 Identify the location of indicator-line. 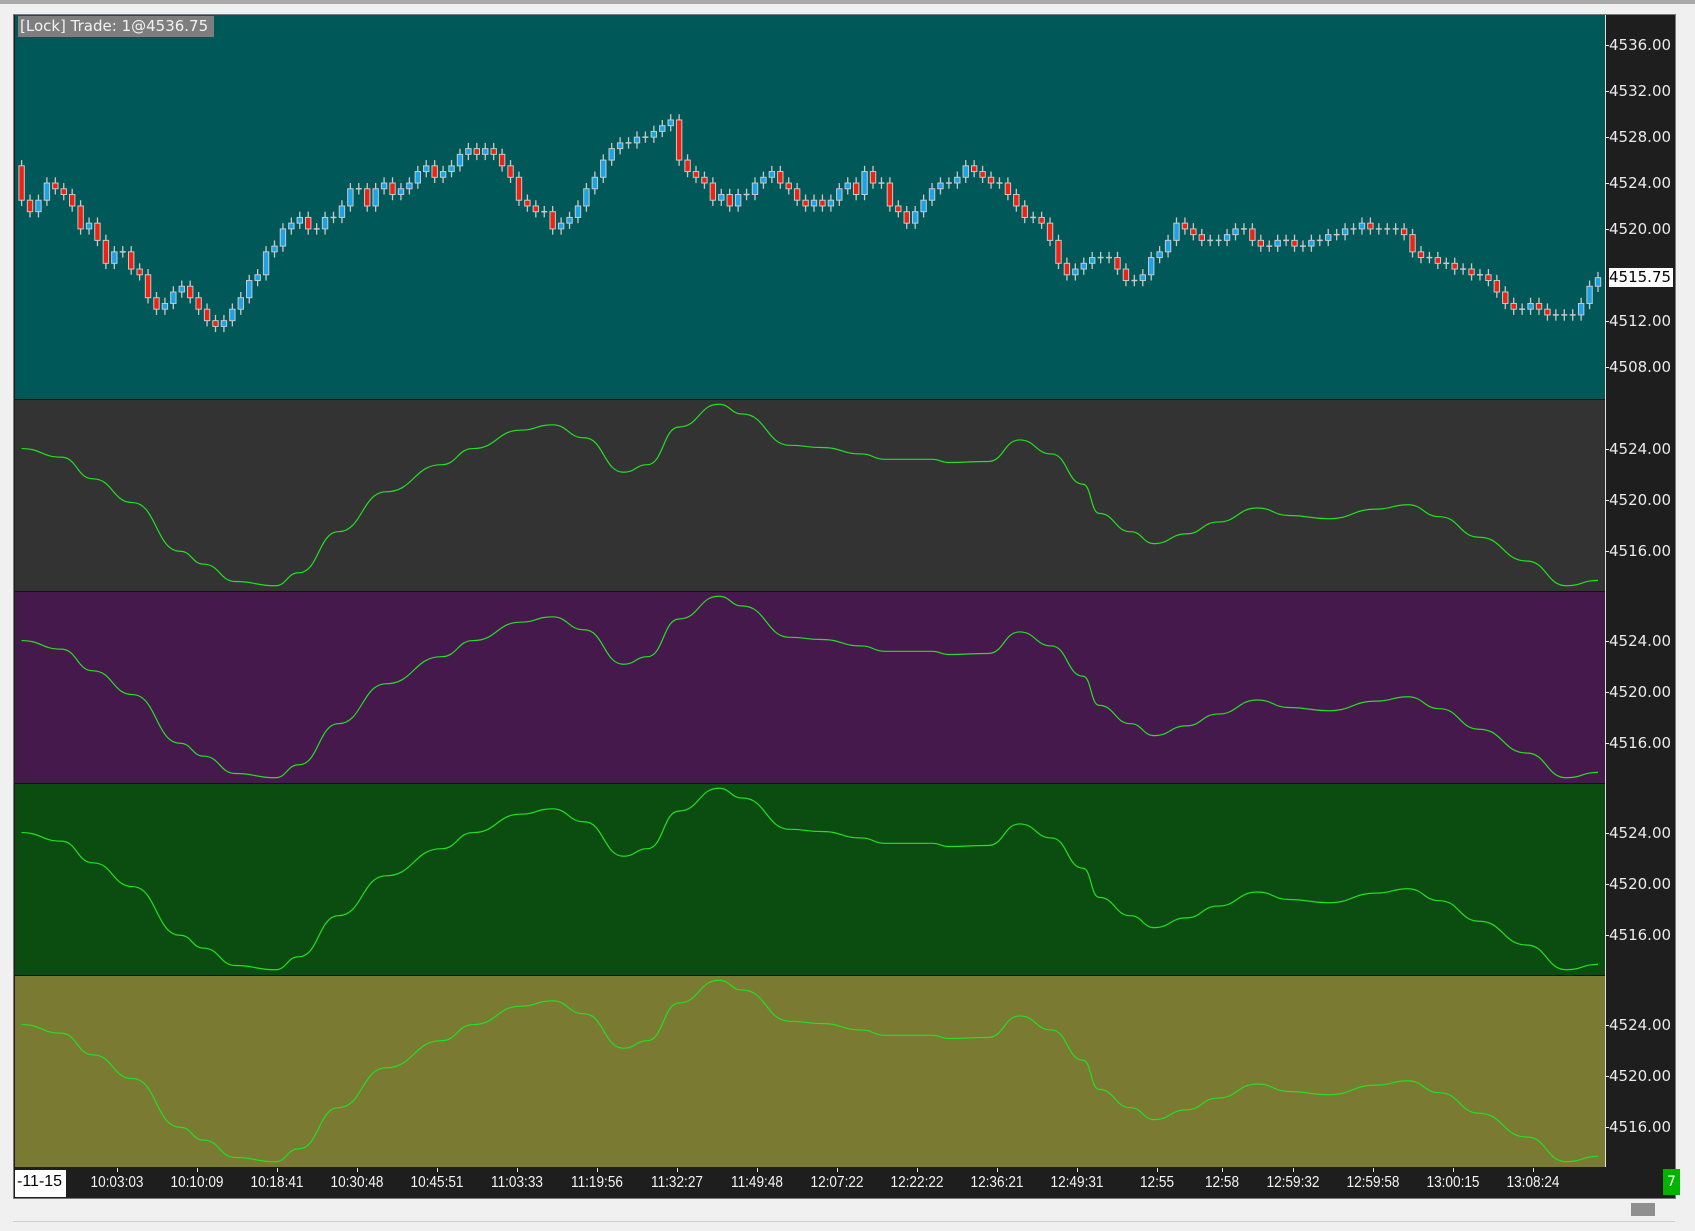
(810, 495).